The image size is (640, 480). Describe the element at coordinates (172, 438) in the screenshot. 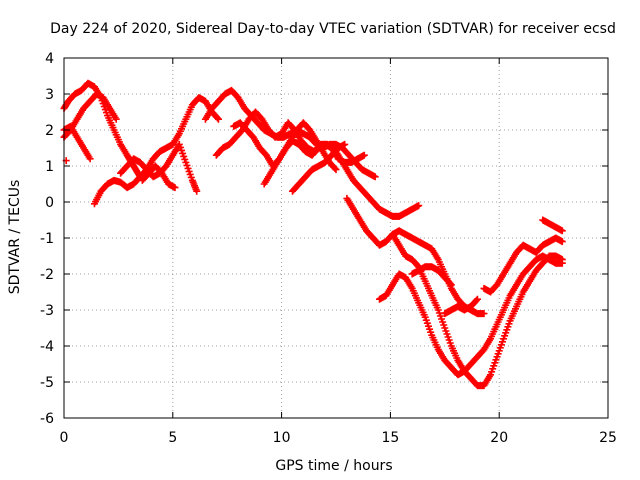

I see `x-tick-label: 5` at that location.